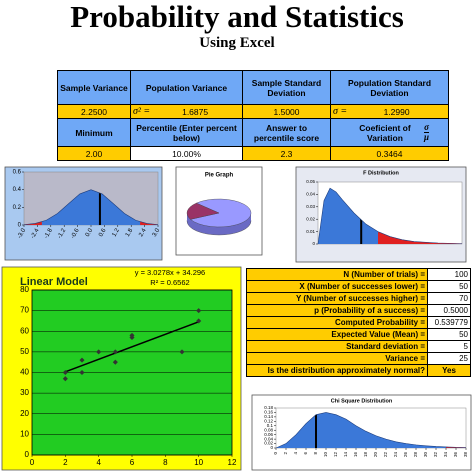  What do you see at coordinates (365, 455) in the screenshot?
I see `x-tick-label: 18` at bounding box center [365, 455].